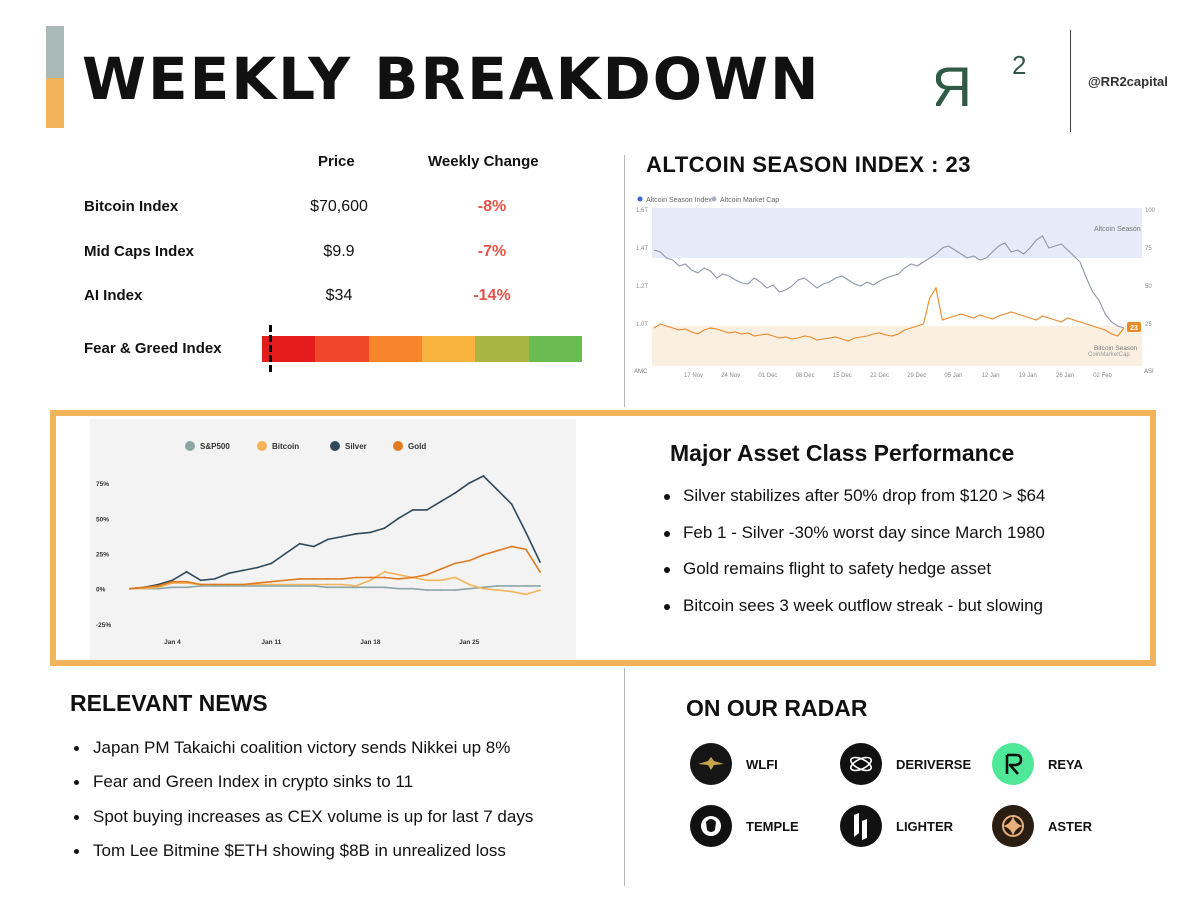  I want to click on ai-index-change: -14%, so click(492, 295).